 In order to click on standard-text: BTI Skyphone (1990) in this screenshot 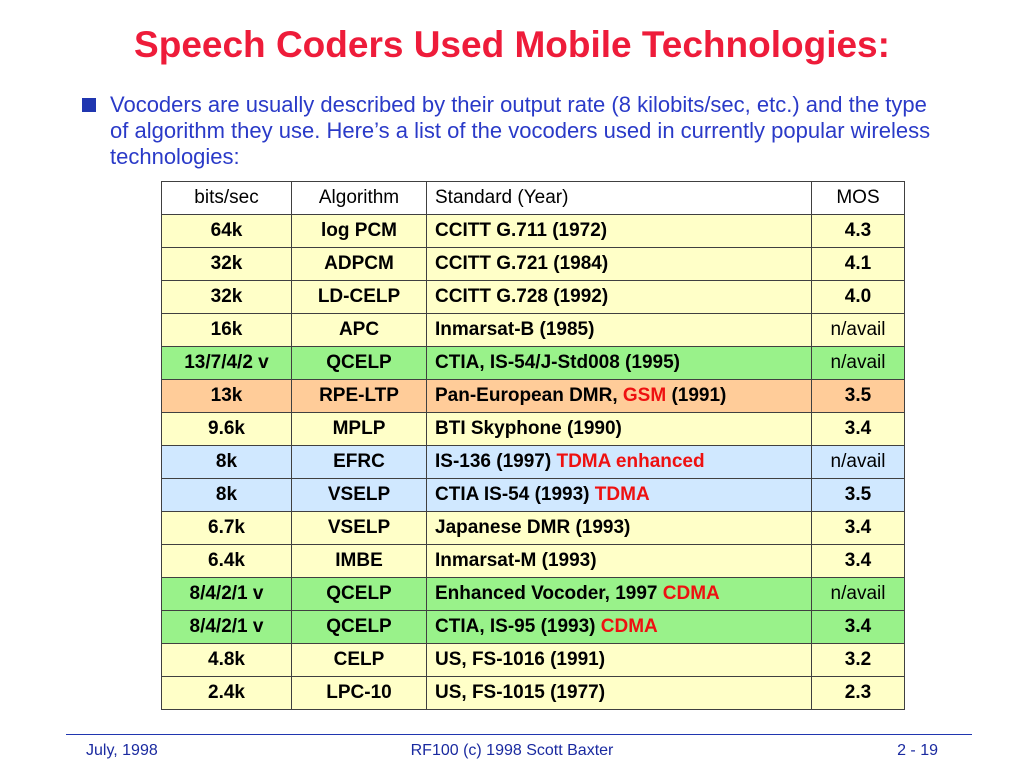, I will do `click(528, 428)`.